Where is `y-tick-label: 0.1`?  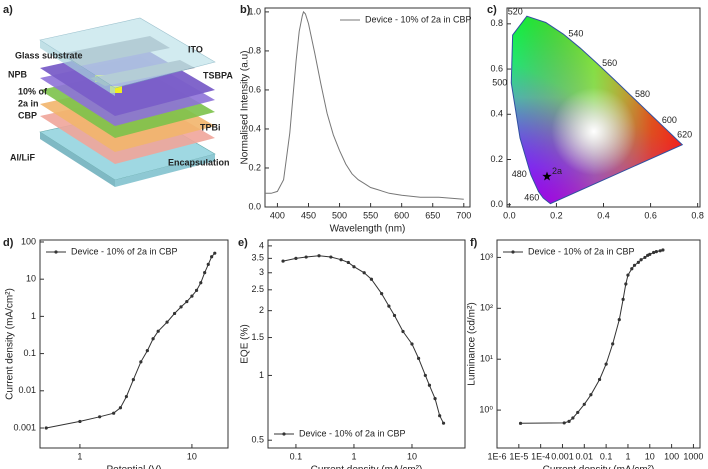
y-tick-label: 0.1 is located at coordinates (29, 353).